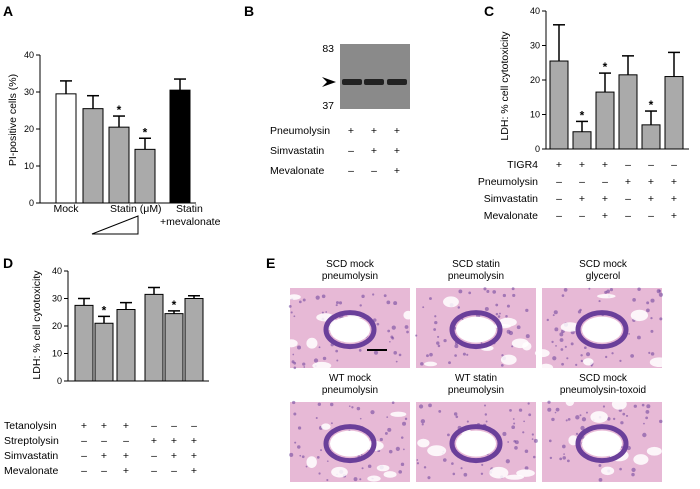  What do you see at coordinates (505, 86) in the screenshot?
I see `panel-c-y-axis-title: LDH: % cell cytotoxicity` at bounding box center [505, 86].